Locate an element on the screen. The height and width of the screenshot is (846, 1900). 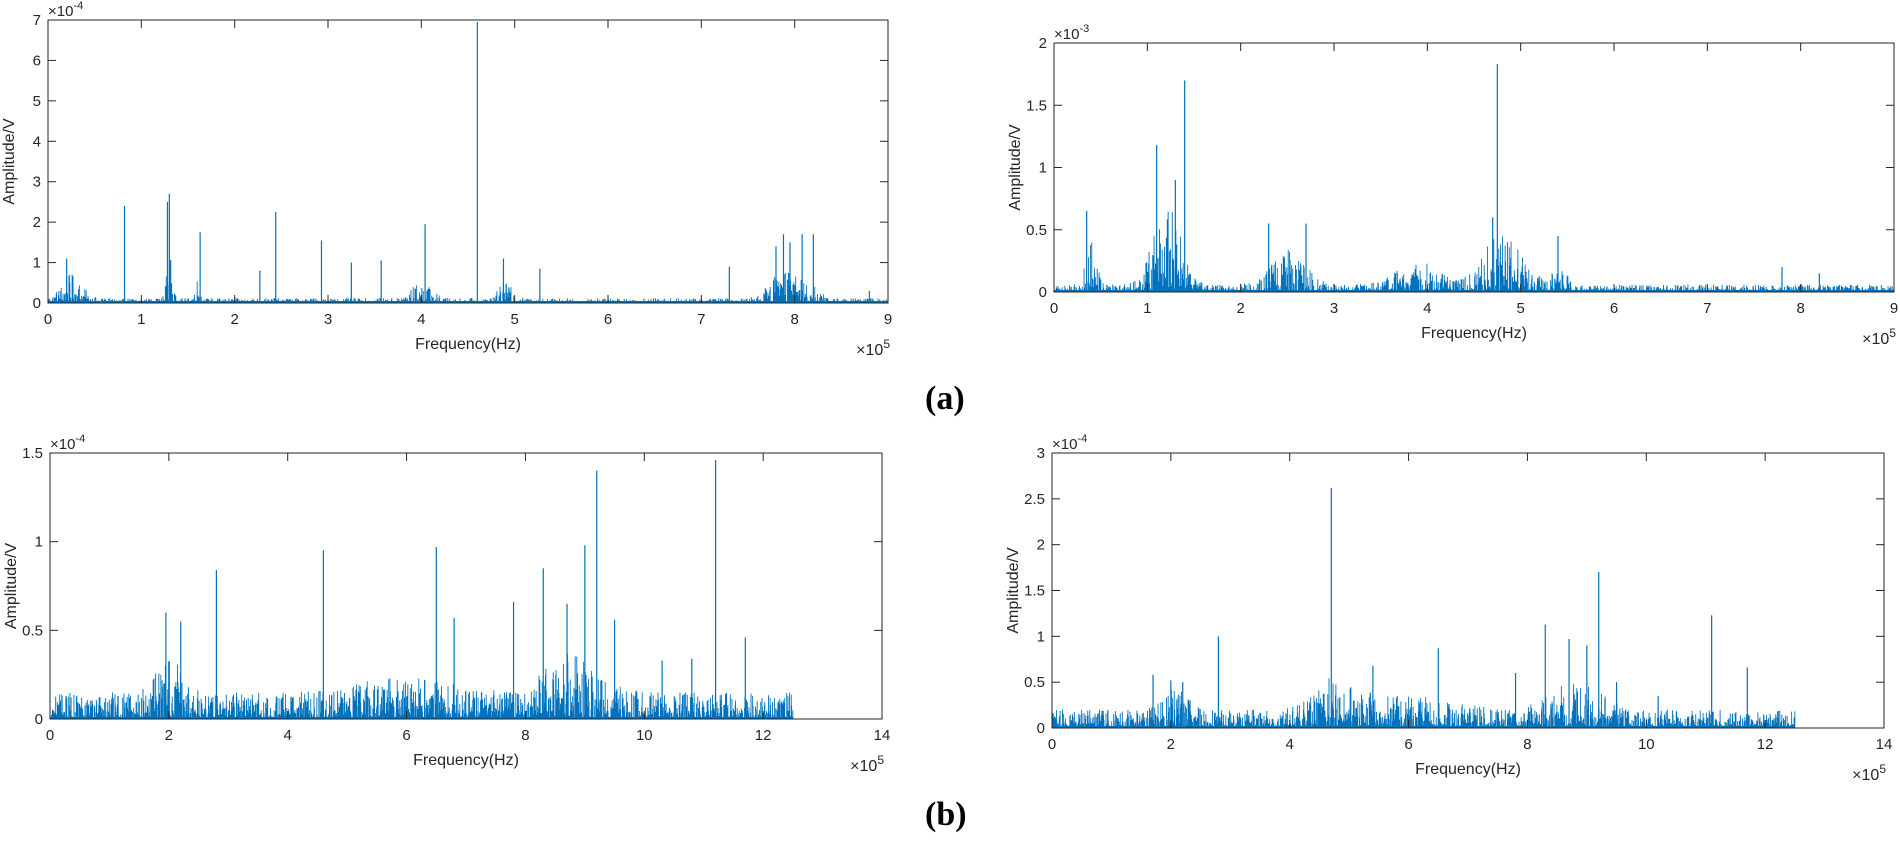
spectrum-noise-a-left is located at coordinates (468, 281).